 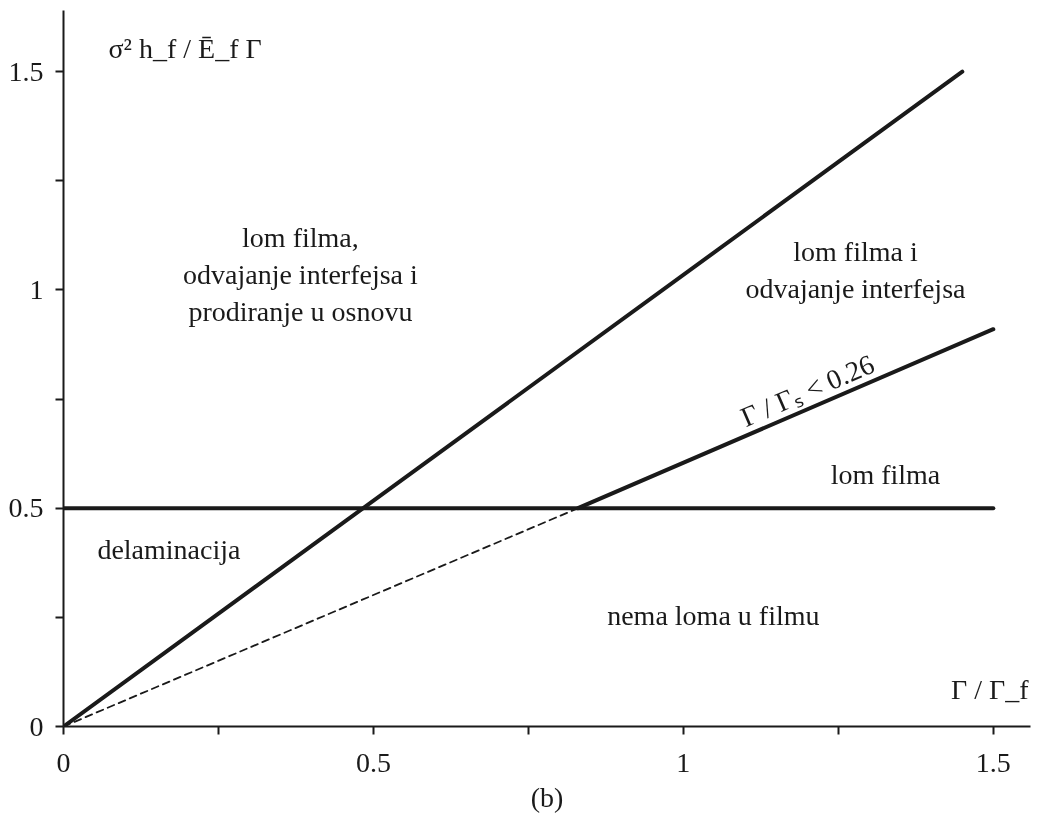 What do you see at coordinates (993, 762) in the screenshot?
I see `x-tick-label: 1.5` at bounding box center [993, 762].